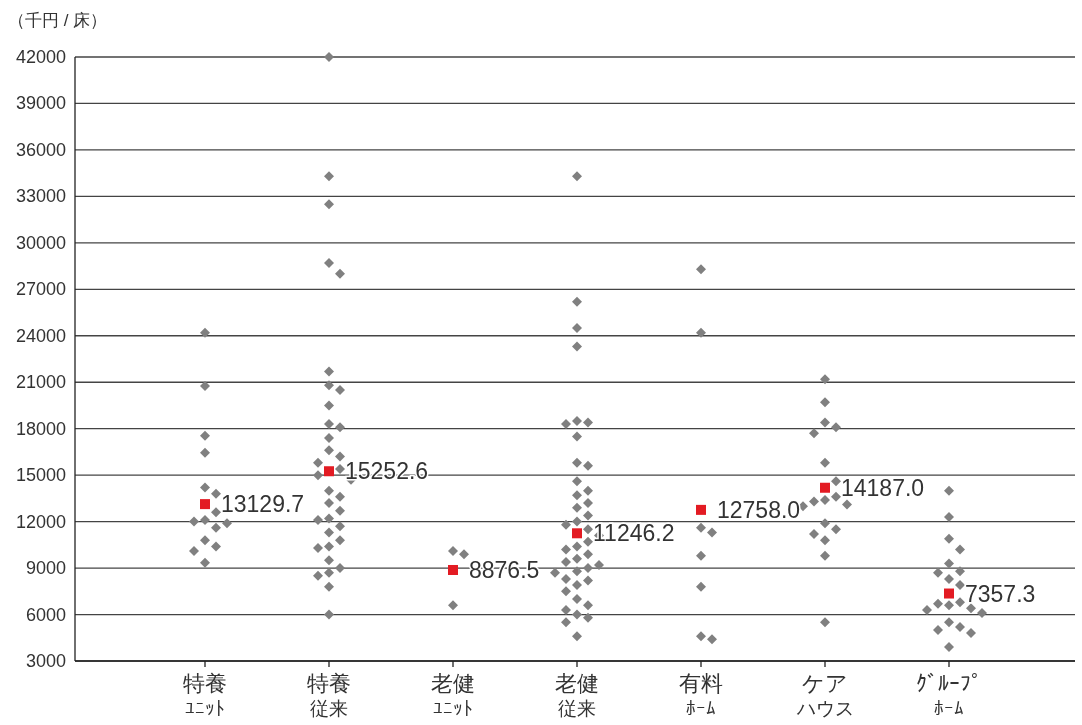 This screenshot has height=725, width=1082. What do you see at coordinates (40, 335) in the screenshot?
I see `y-tick-label: 24000` at bounding box center [40, 335].